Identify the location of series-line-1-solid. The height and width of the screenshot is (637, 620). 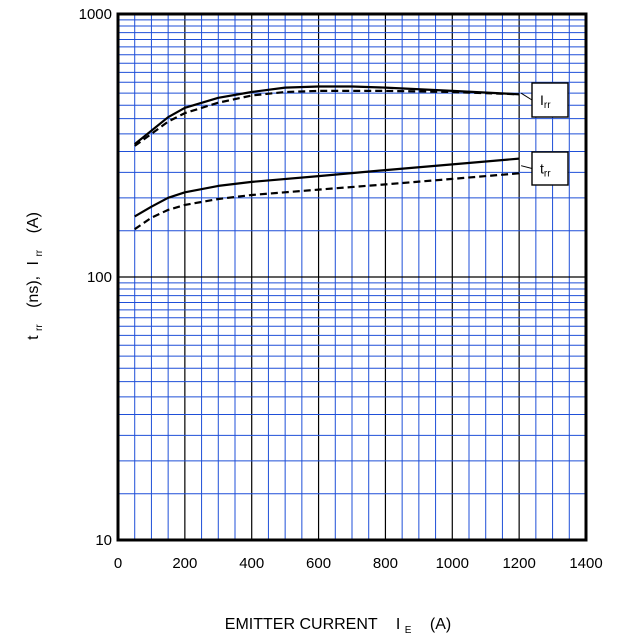
(327, 115).